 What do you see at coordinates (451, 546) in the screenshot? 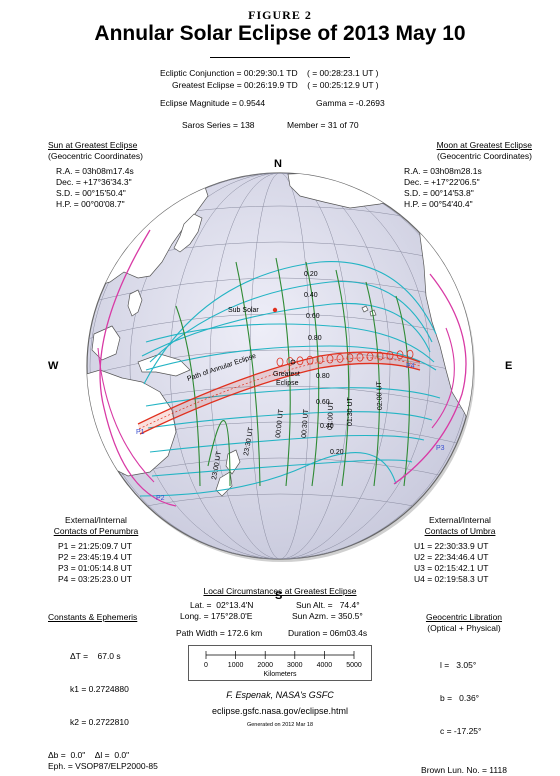
I see `umbra-u1: U1 = 22:30:33.9 UT` at bounding box center [451, 546].